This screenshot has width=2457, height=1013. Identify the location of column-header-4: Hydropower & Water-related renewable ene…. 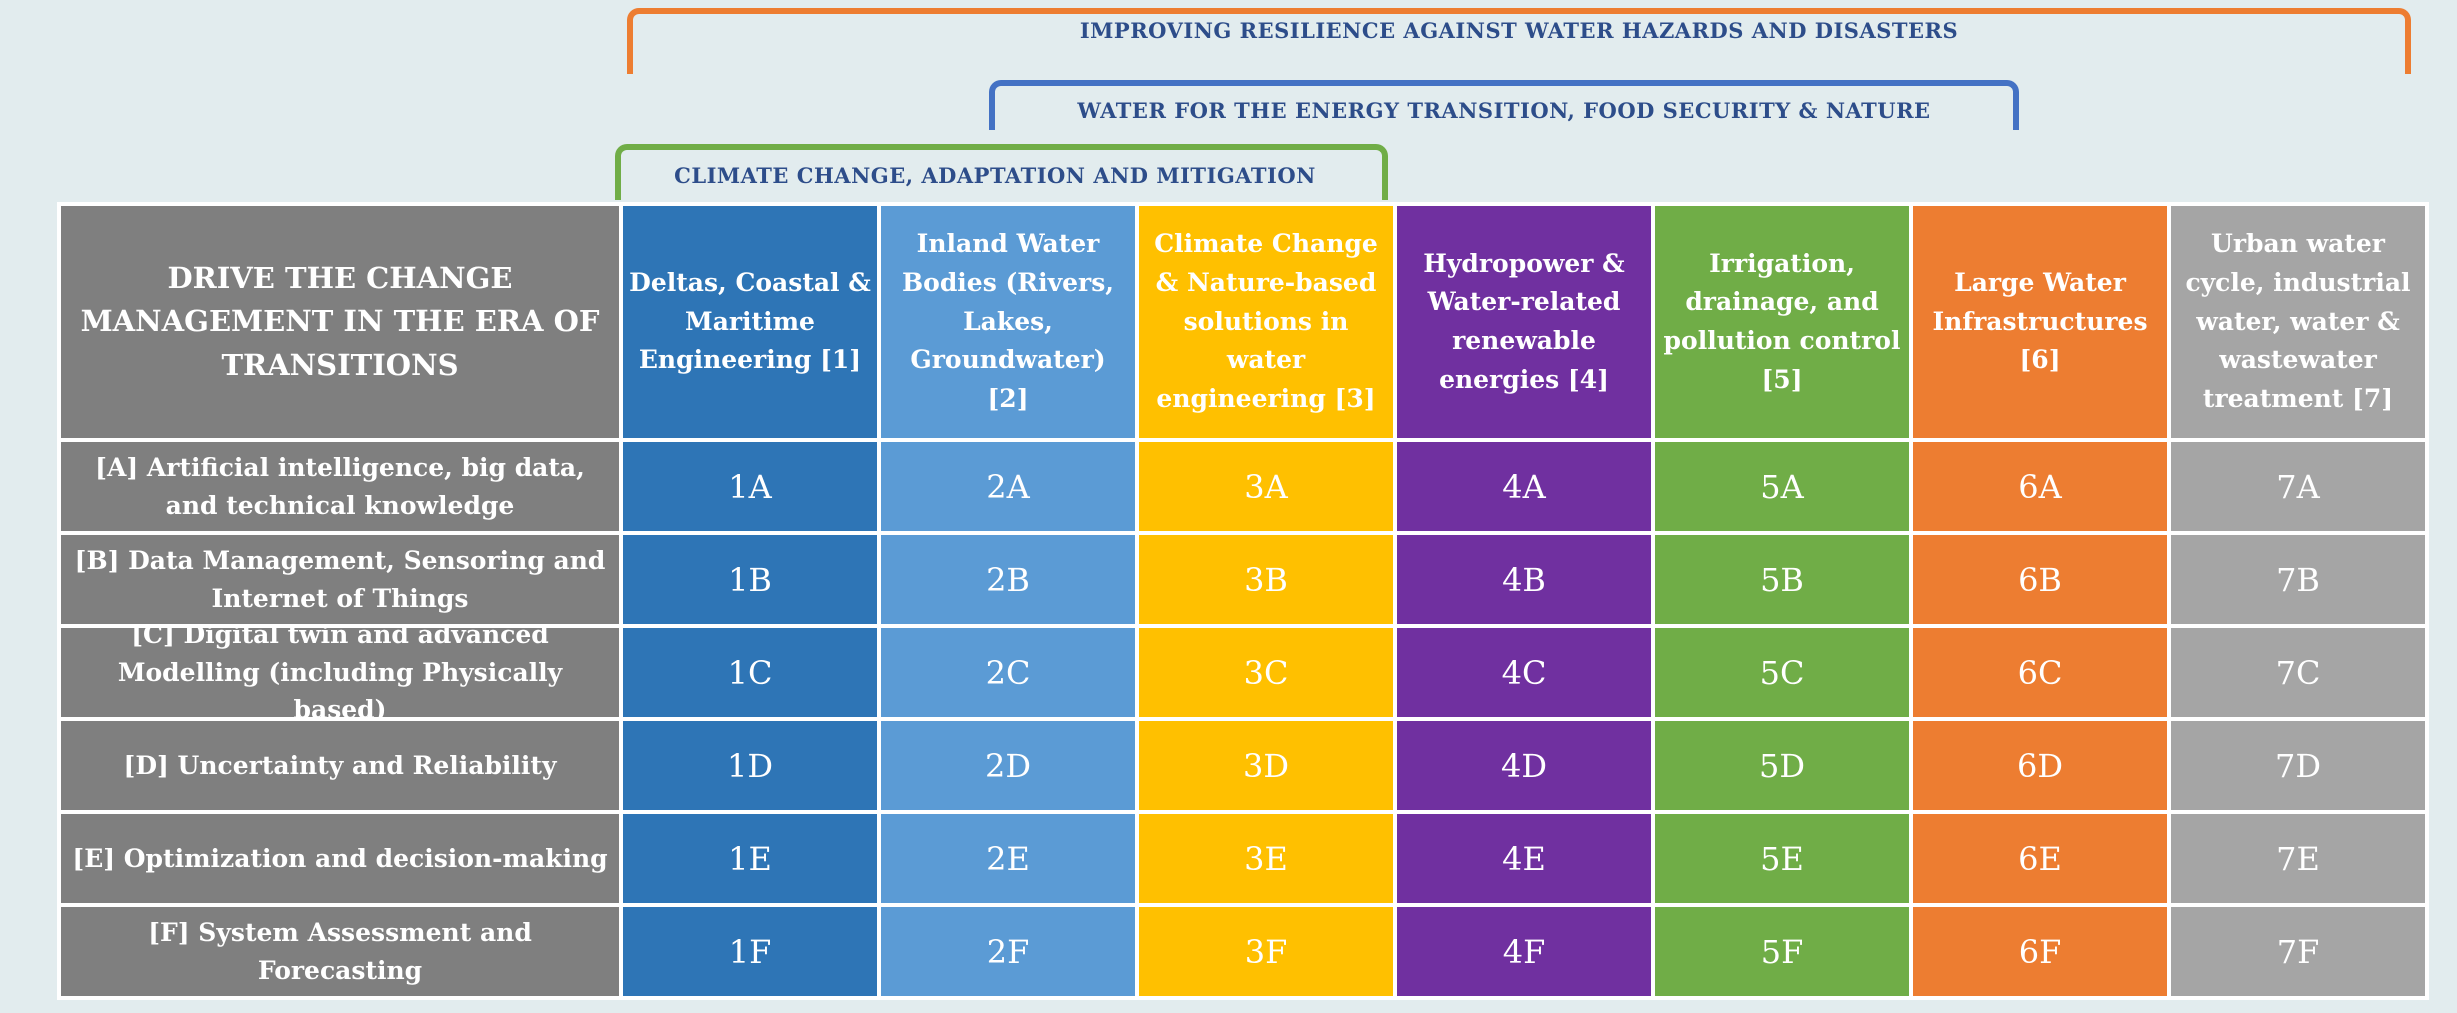
(1524, 322).